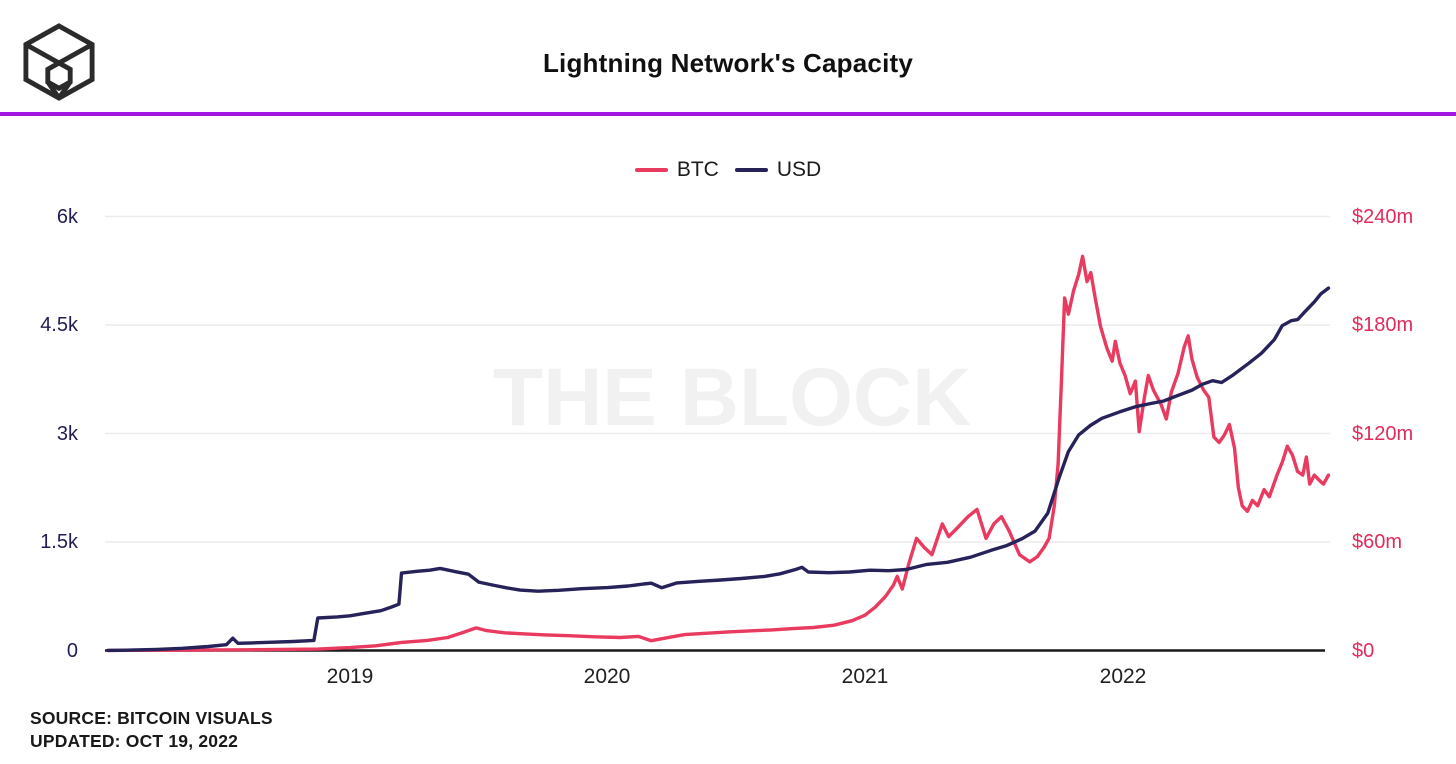  Describe the element at coordinates (1383, 217) in the screenshot. I see `y-right-tick-240m: $240m` at that location.